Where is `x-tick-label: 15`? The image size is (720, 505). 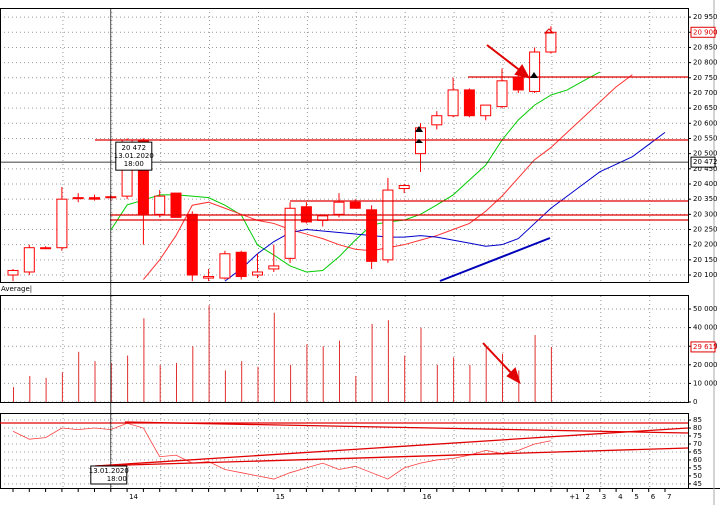
x-tick-label: 15 is located at coordinates (280, 497).